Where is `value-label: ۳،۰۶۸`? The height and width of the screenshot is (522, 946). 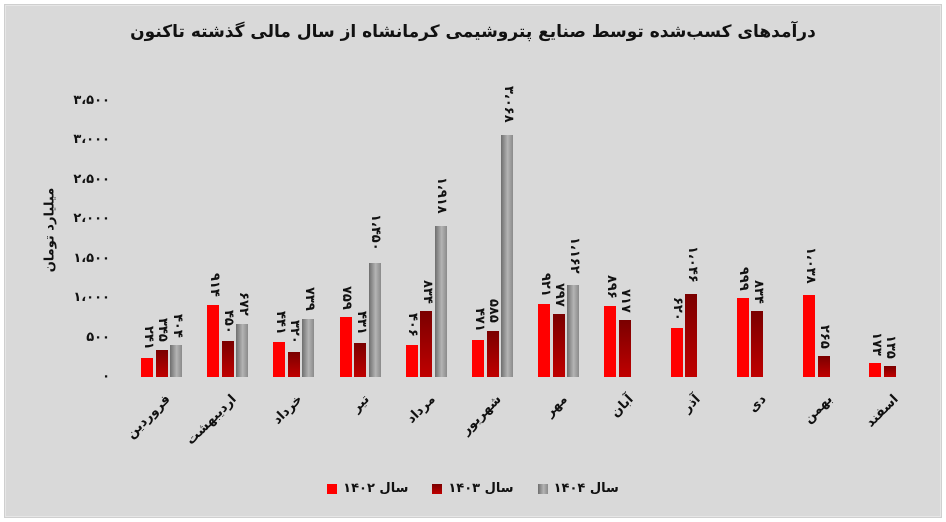 value-label: ۳،۰۶۸ is located at coordinates (508, 105).